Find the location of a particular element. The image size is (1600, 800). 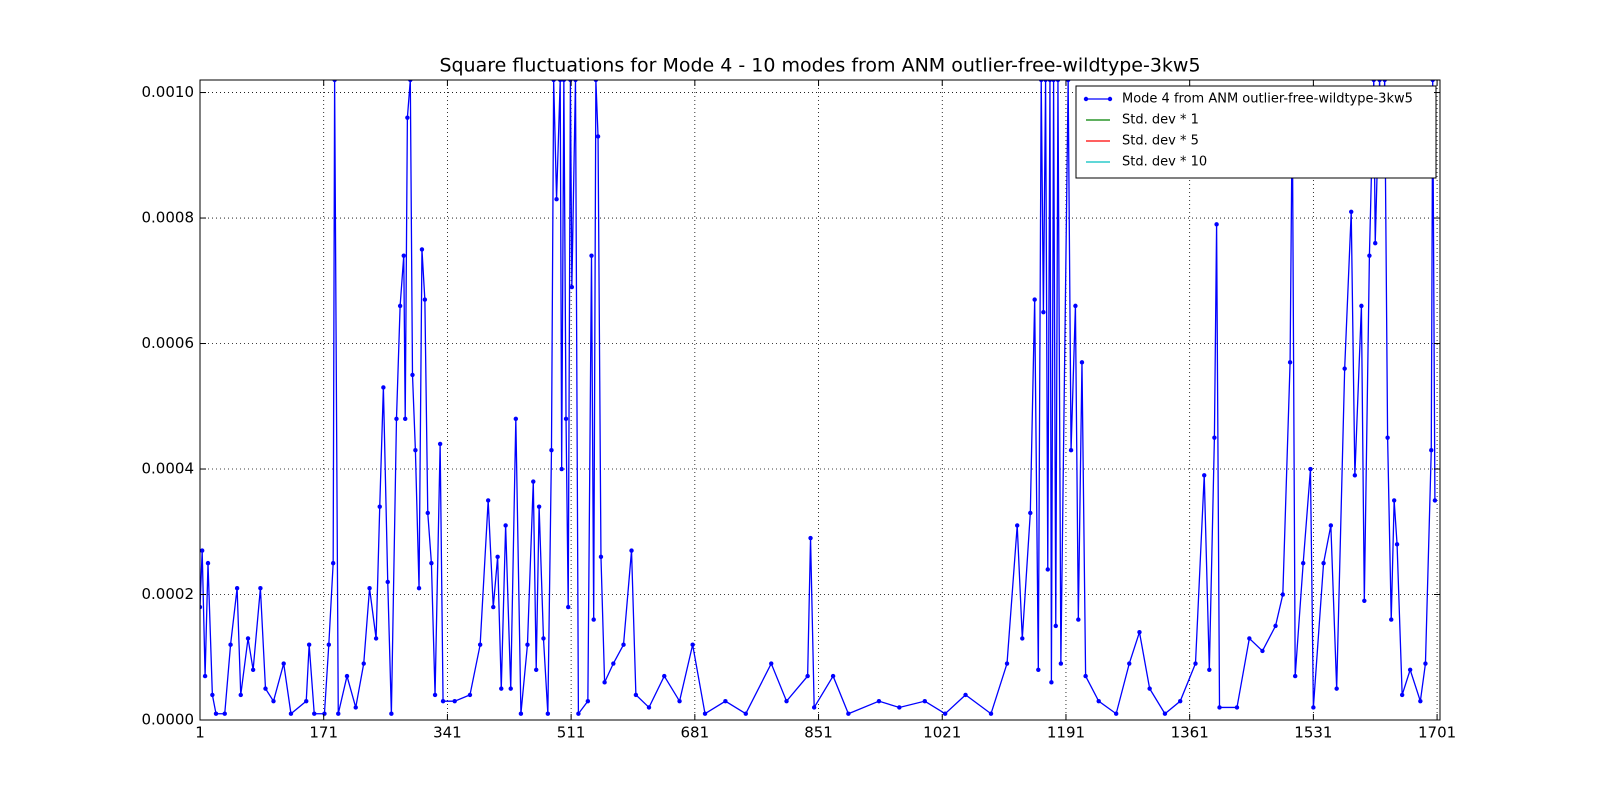

x-tick-label: 1 is located at coordinates (200, 733).